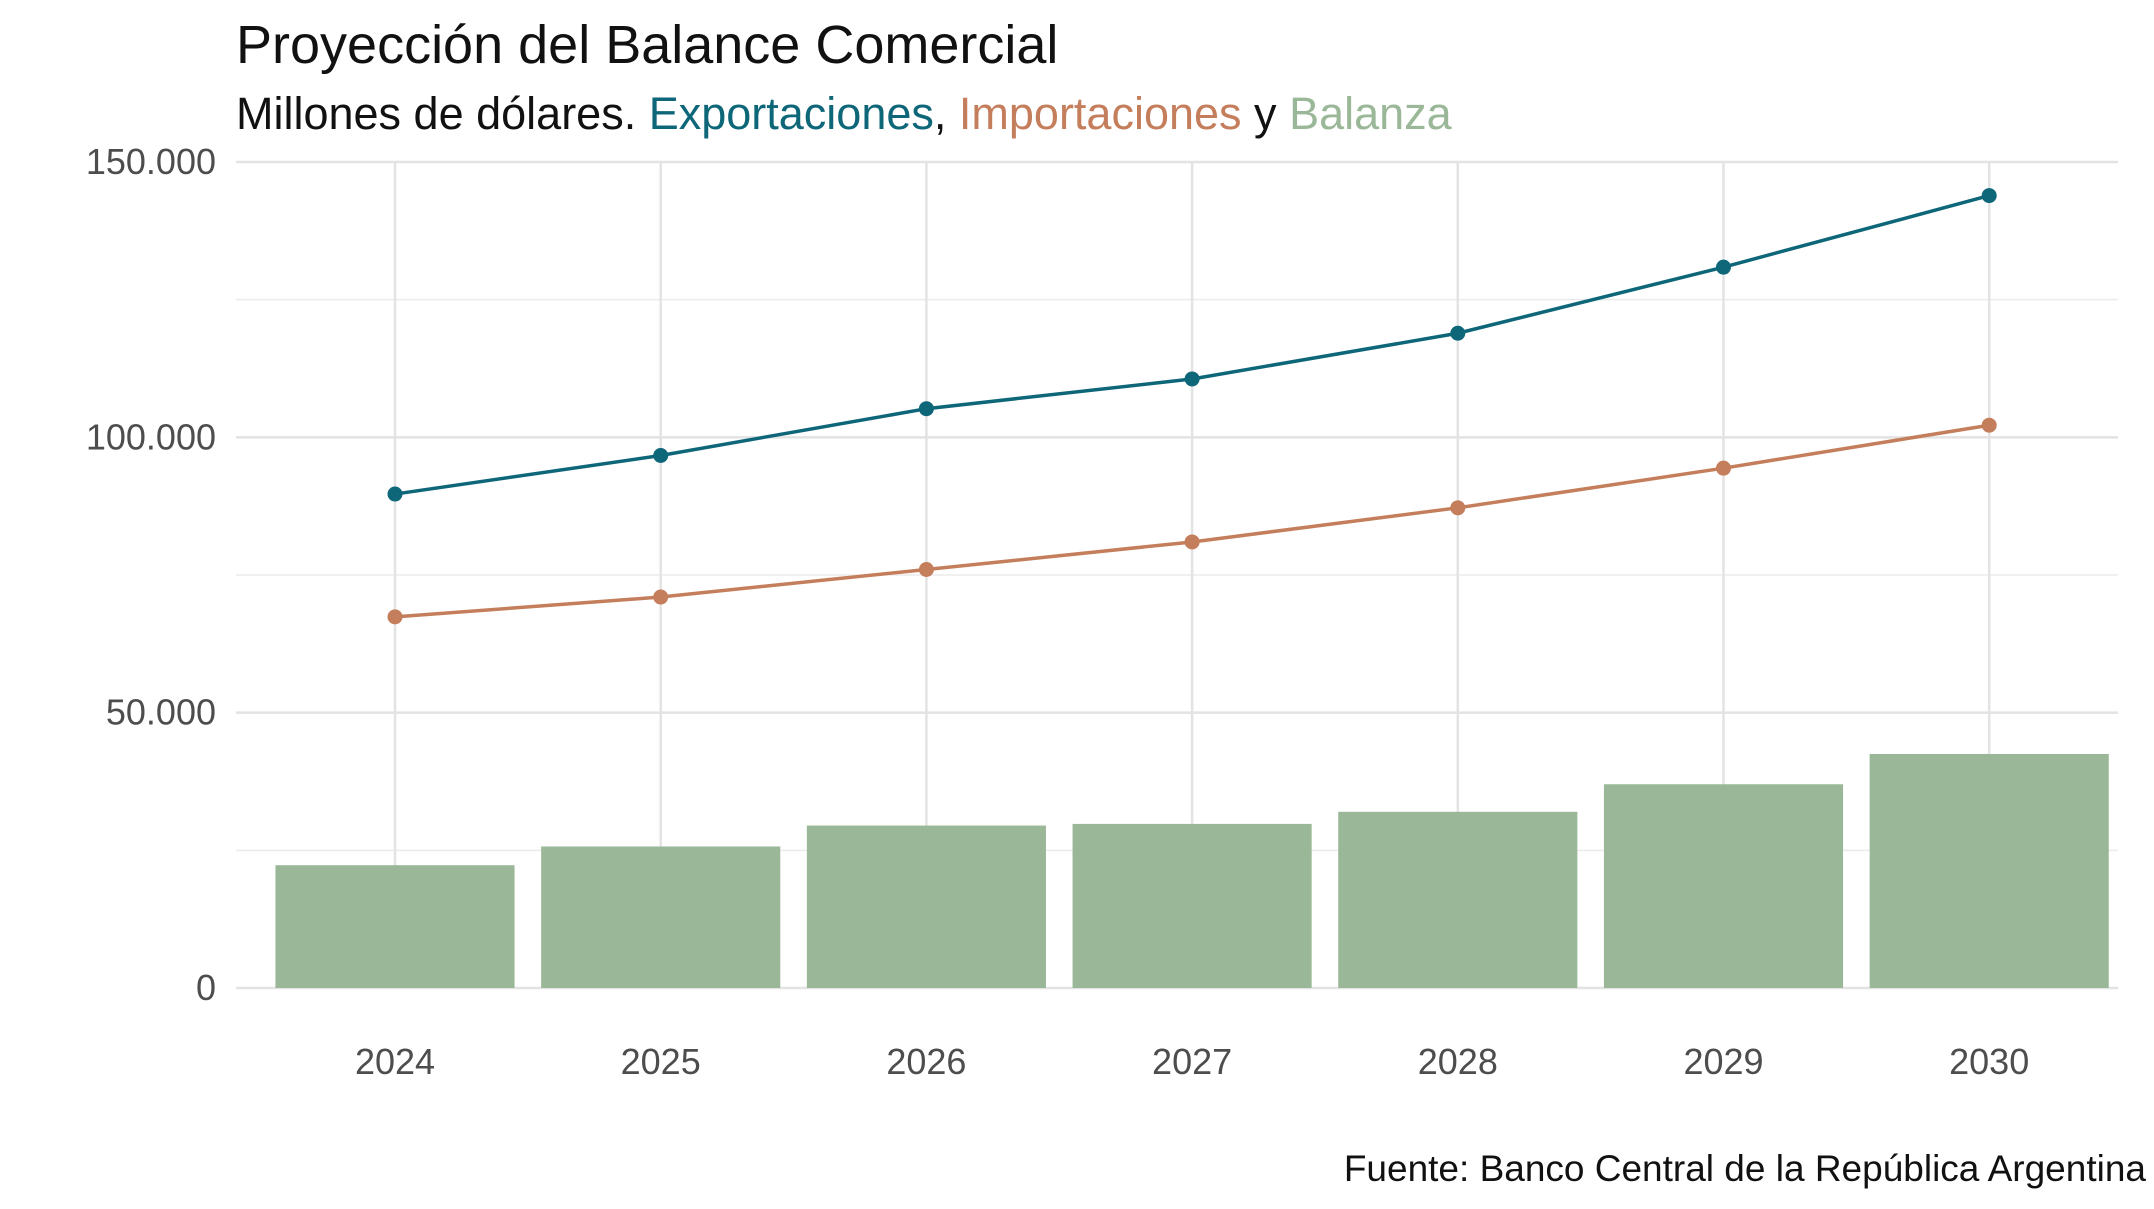  Describe the element at coordinates (151, 436) in the screenshot. I see `y-tick-label: 100.000` at that location.